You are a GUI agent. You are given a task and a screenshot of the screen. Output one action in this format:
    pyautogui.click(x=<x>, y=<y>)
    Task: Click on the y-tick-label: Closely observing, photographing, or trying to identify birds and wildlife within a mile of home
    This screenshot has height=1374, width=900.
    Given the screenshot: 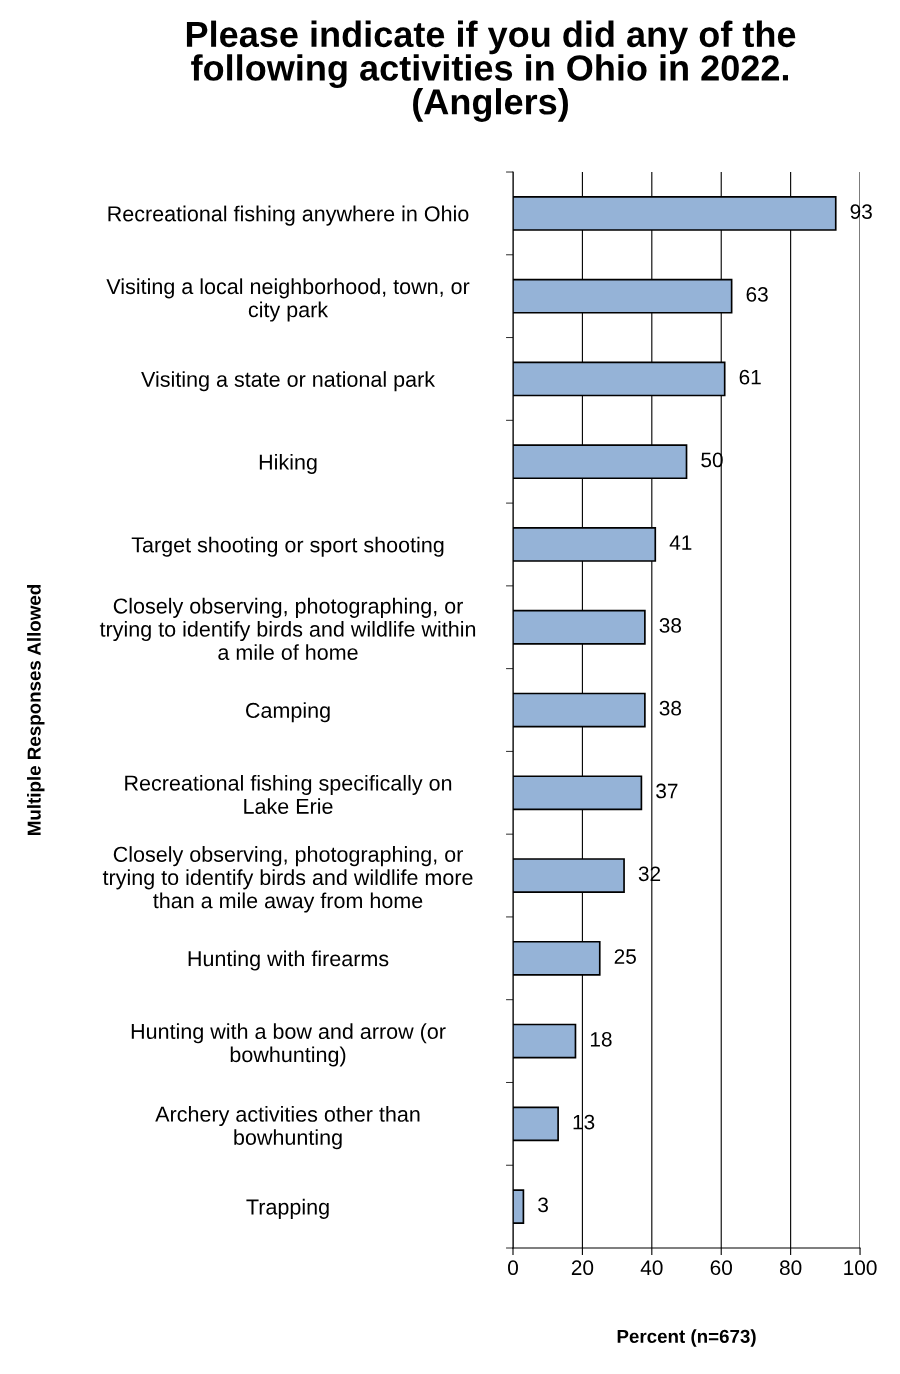 What is the action you would take?
    pyautogui.click(x=287, y=629)
    